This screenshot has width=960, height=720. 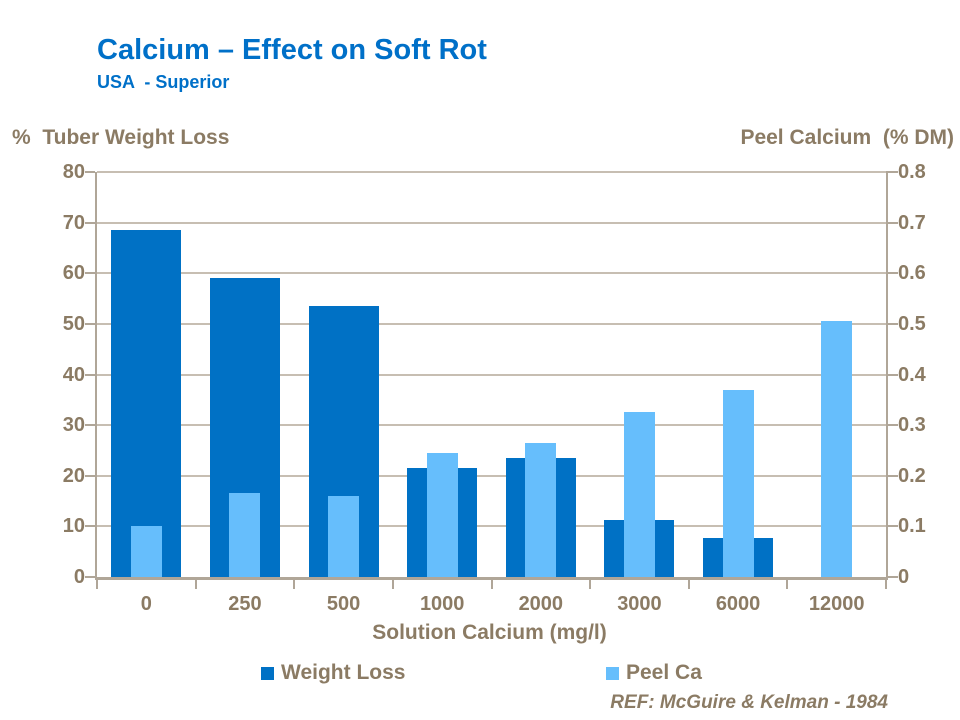 What do you see at coordinates (73, 172) in the screenshot?
I see `left-axis-tick-label: 80` at bounding box center [73, 172].